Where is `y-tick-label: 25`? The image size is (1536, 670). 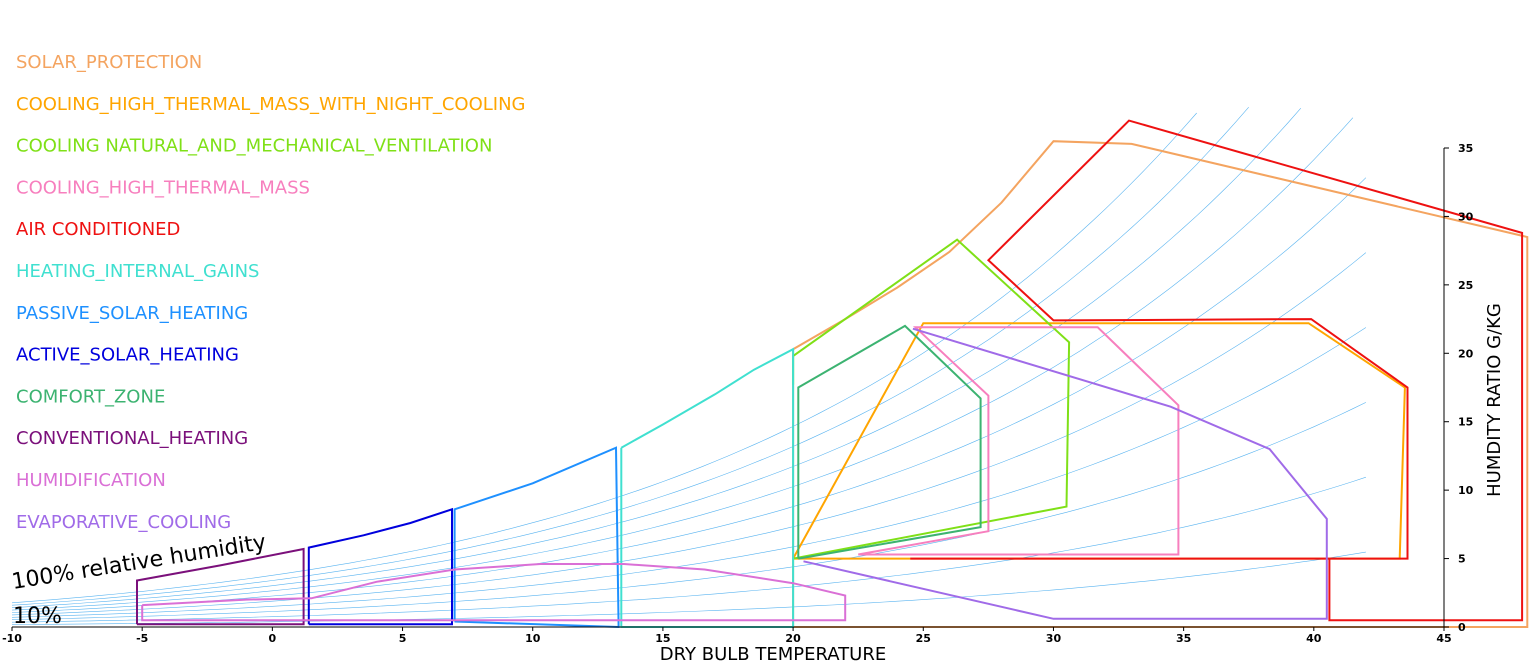 y-tick-label: 25 is located at coordinates (1465, 285).